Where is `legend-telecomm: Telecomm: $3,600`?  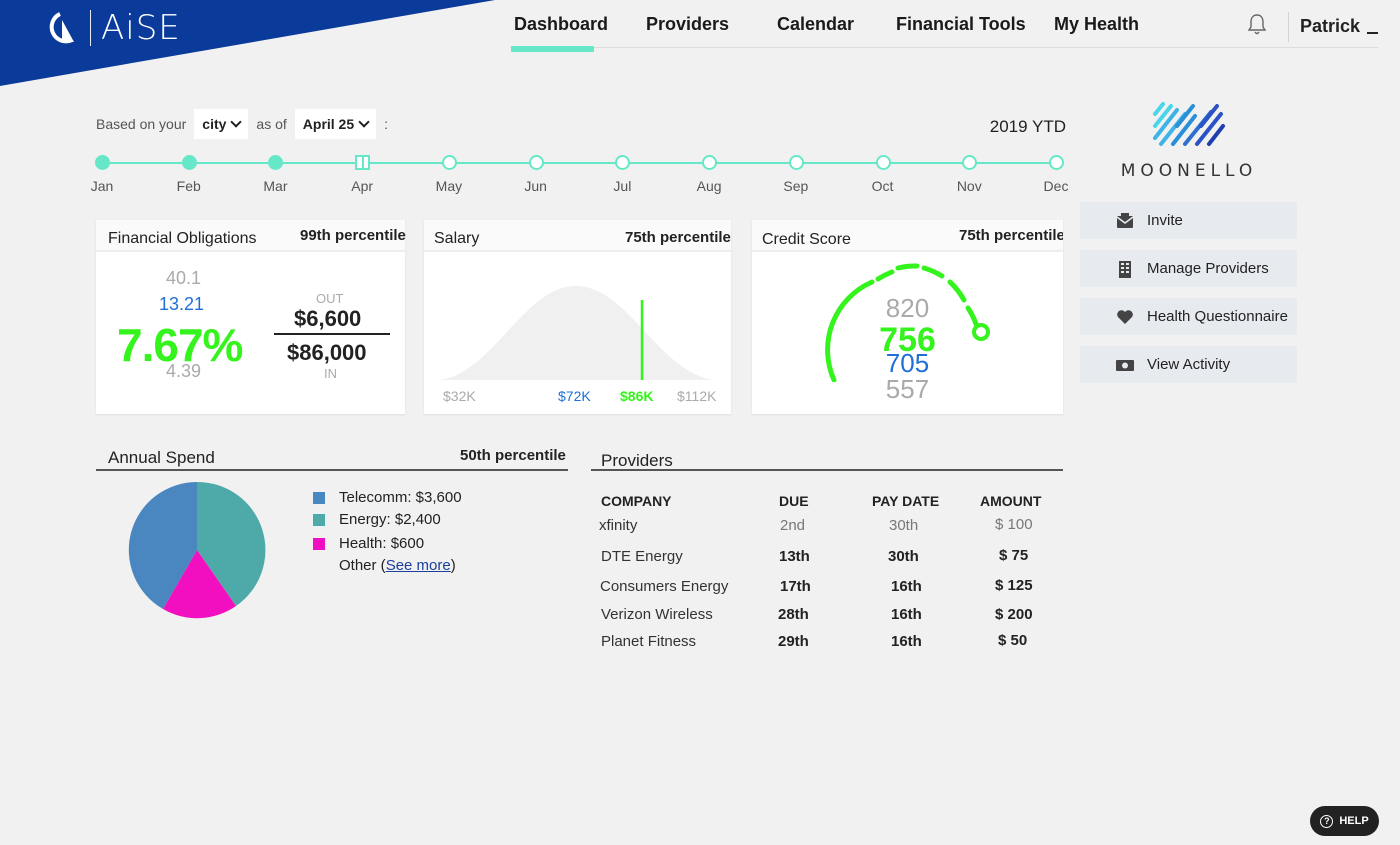
legend-telecomm: Telecomm: $3,600 is located at coordinates (387, 497).